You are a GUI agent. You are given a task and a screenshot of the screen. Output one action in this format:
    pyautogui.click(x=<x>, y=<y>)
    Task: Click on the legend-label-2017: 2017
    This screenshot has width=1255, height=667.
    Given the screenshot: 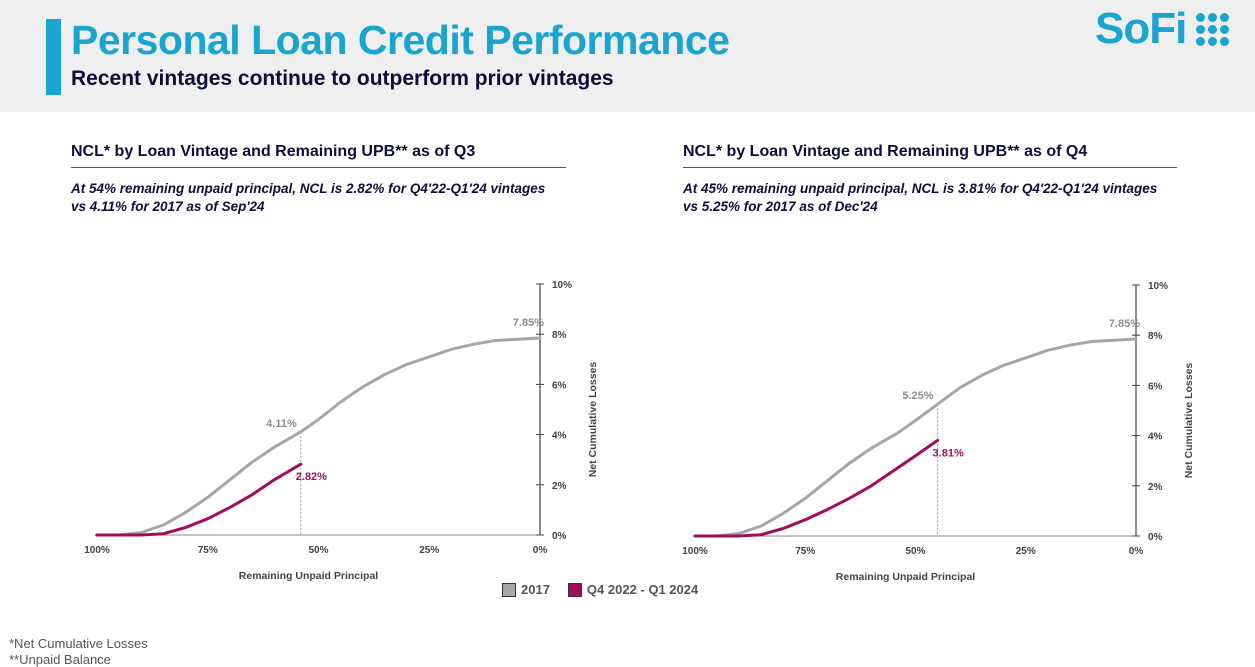 What is the action you would take?
    pyautogui.click(x=535, y=589)
    